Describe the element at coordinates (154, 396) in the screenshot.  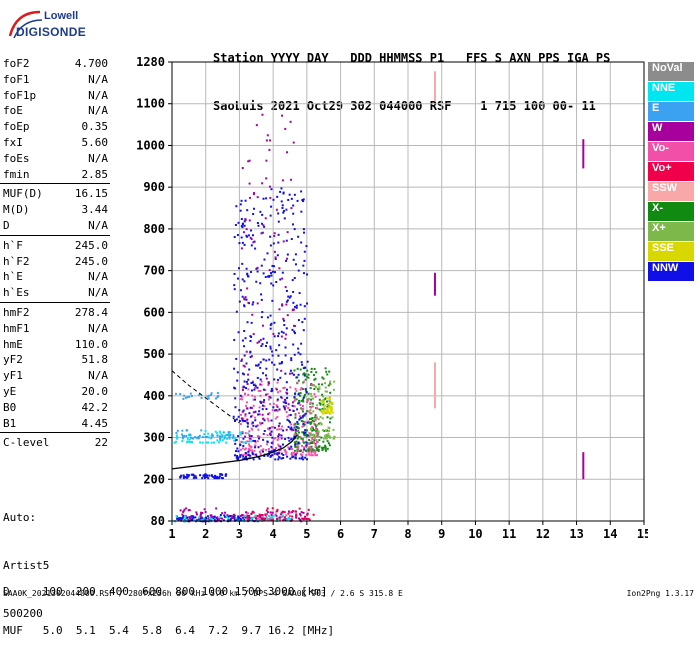
I see `y-tick-label: 400` at that location.